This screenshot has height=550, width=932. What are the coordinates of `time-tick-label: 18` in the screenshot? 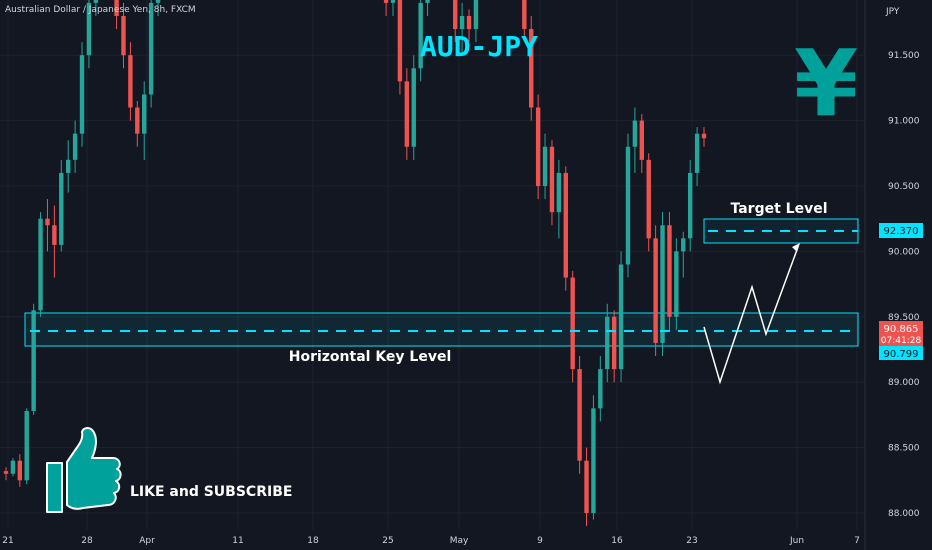 It's located at (313, 541).